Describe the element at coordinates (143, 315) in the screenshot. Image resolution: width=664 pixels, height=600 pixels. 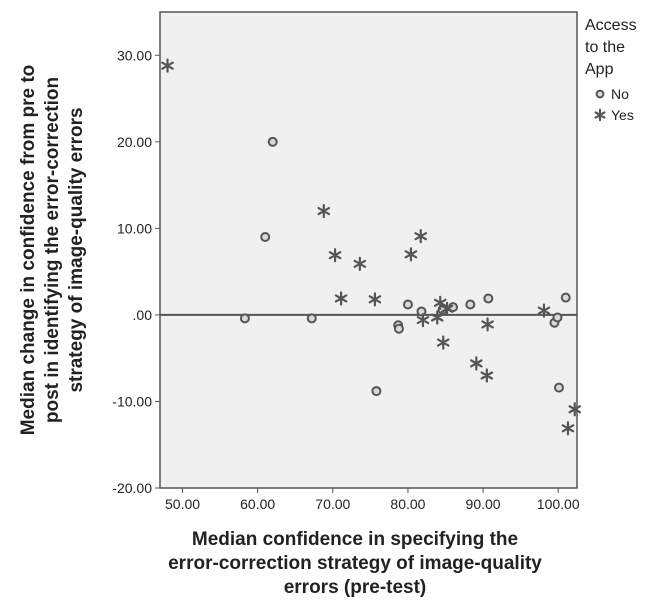
I see `y-tick-label: .00` at that location.